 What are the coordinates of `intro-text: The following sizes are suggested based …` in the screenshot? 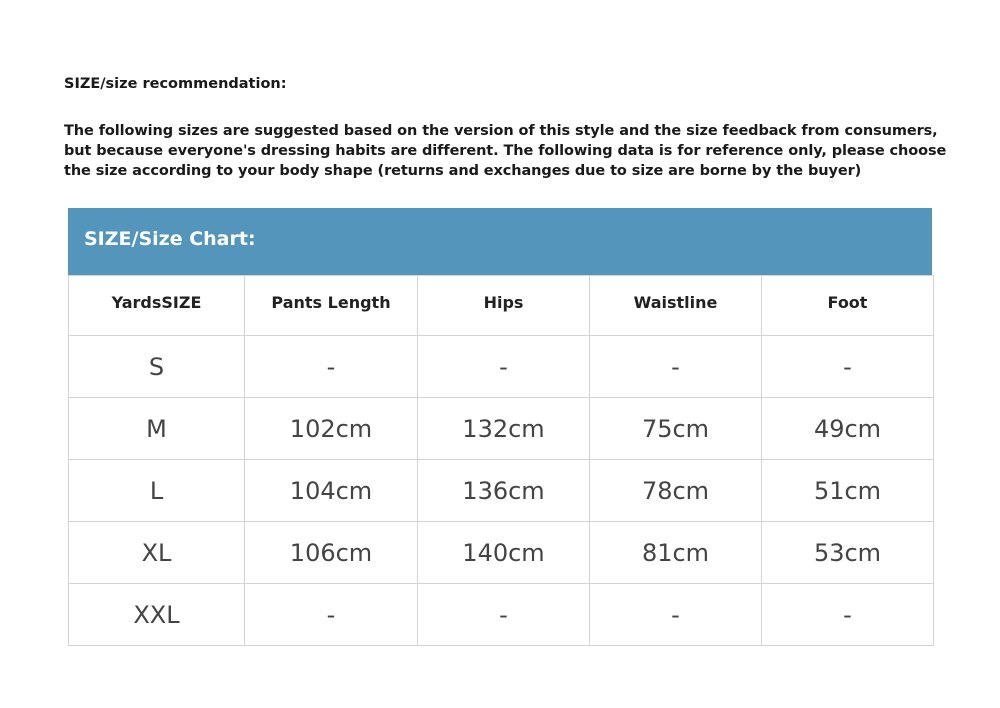 It's located at (505, 151).